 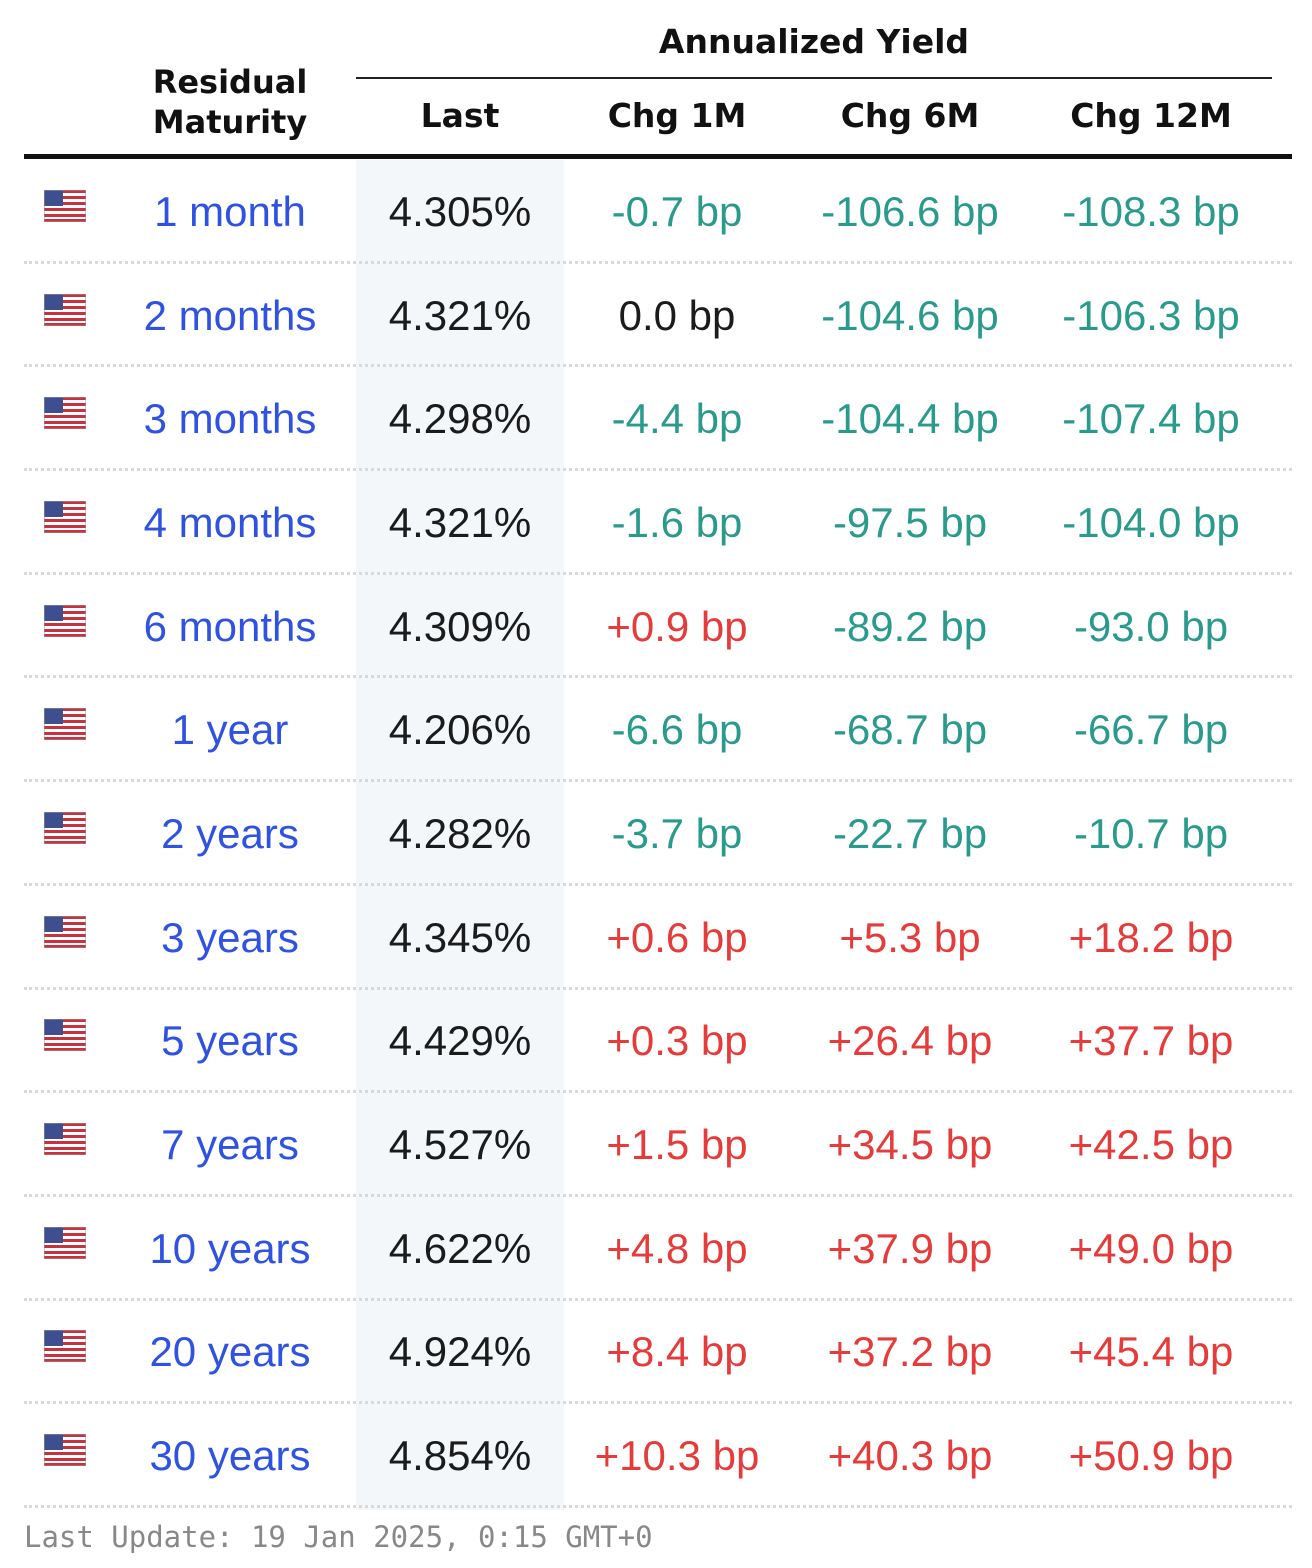 What do you see at coordinates (230, 1041) in the screenshot?
I see `maturity-link: 5 years` at bounding box center [230, 1041].